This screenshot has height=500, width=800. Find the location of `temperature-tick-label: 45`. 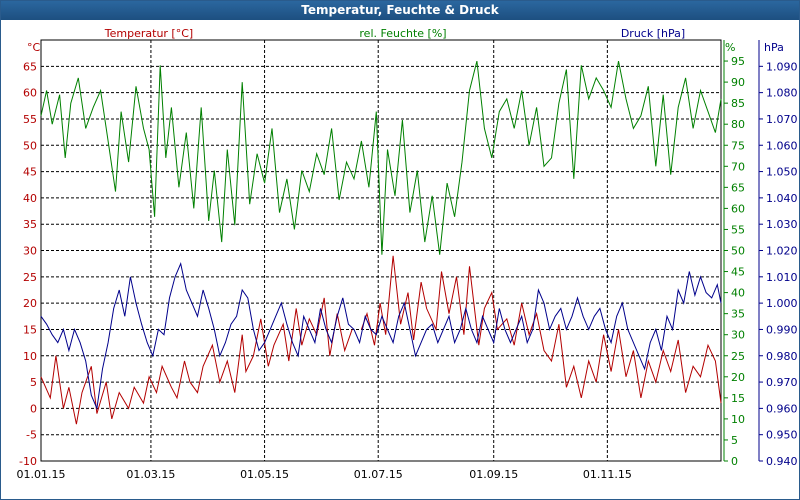

temperature-tick-label: 45 is located at coordinates (30, 172).